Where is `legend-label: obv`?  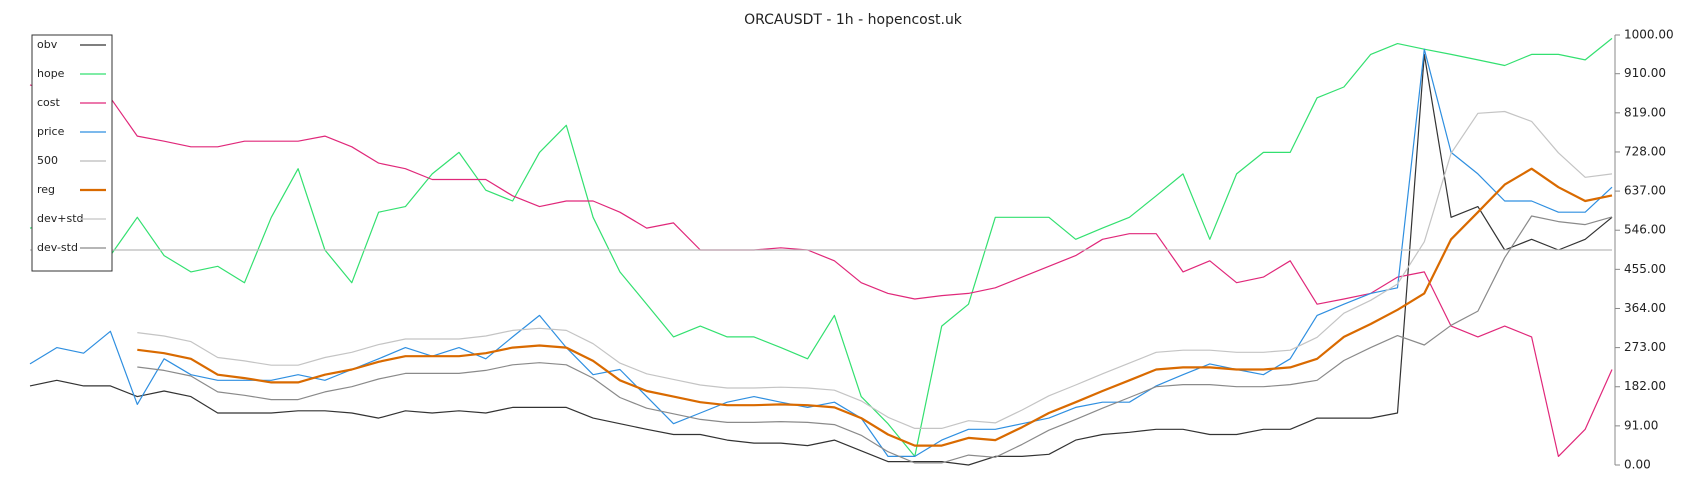
legend-label: obv is located at coordinates (47, 44).